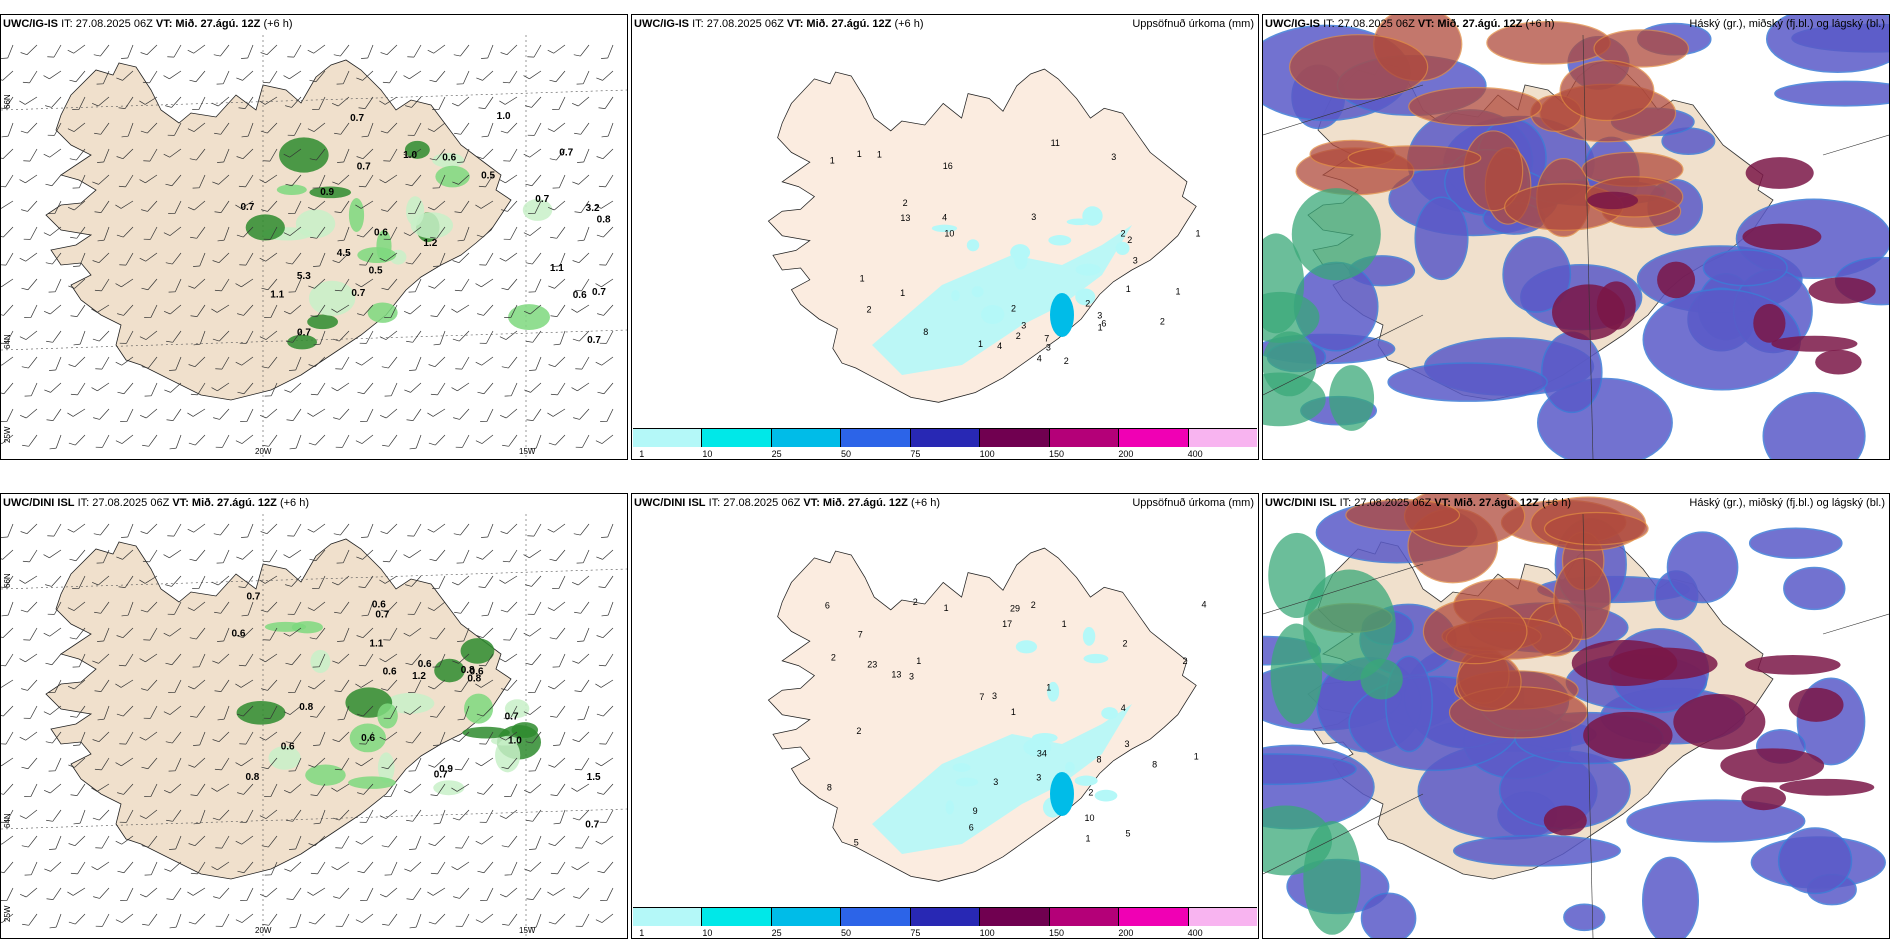 This screenshot has width=1900, height=950. Describe the element at coordinates (872, 664) in the screenshot. I see `precip-value-label: 23` at that location.